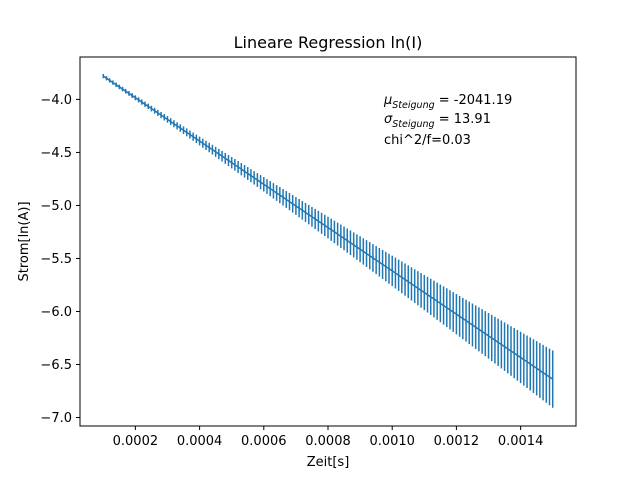 Image resolution: width=640 pixels, height=478 pixels. I want to click on x-tick-label: 0.0006, so click(264, 441).